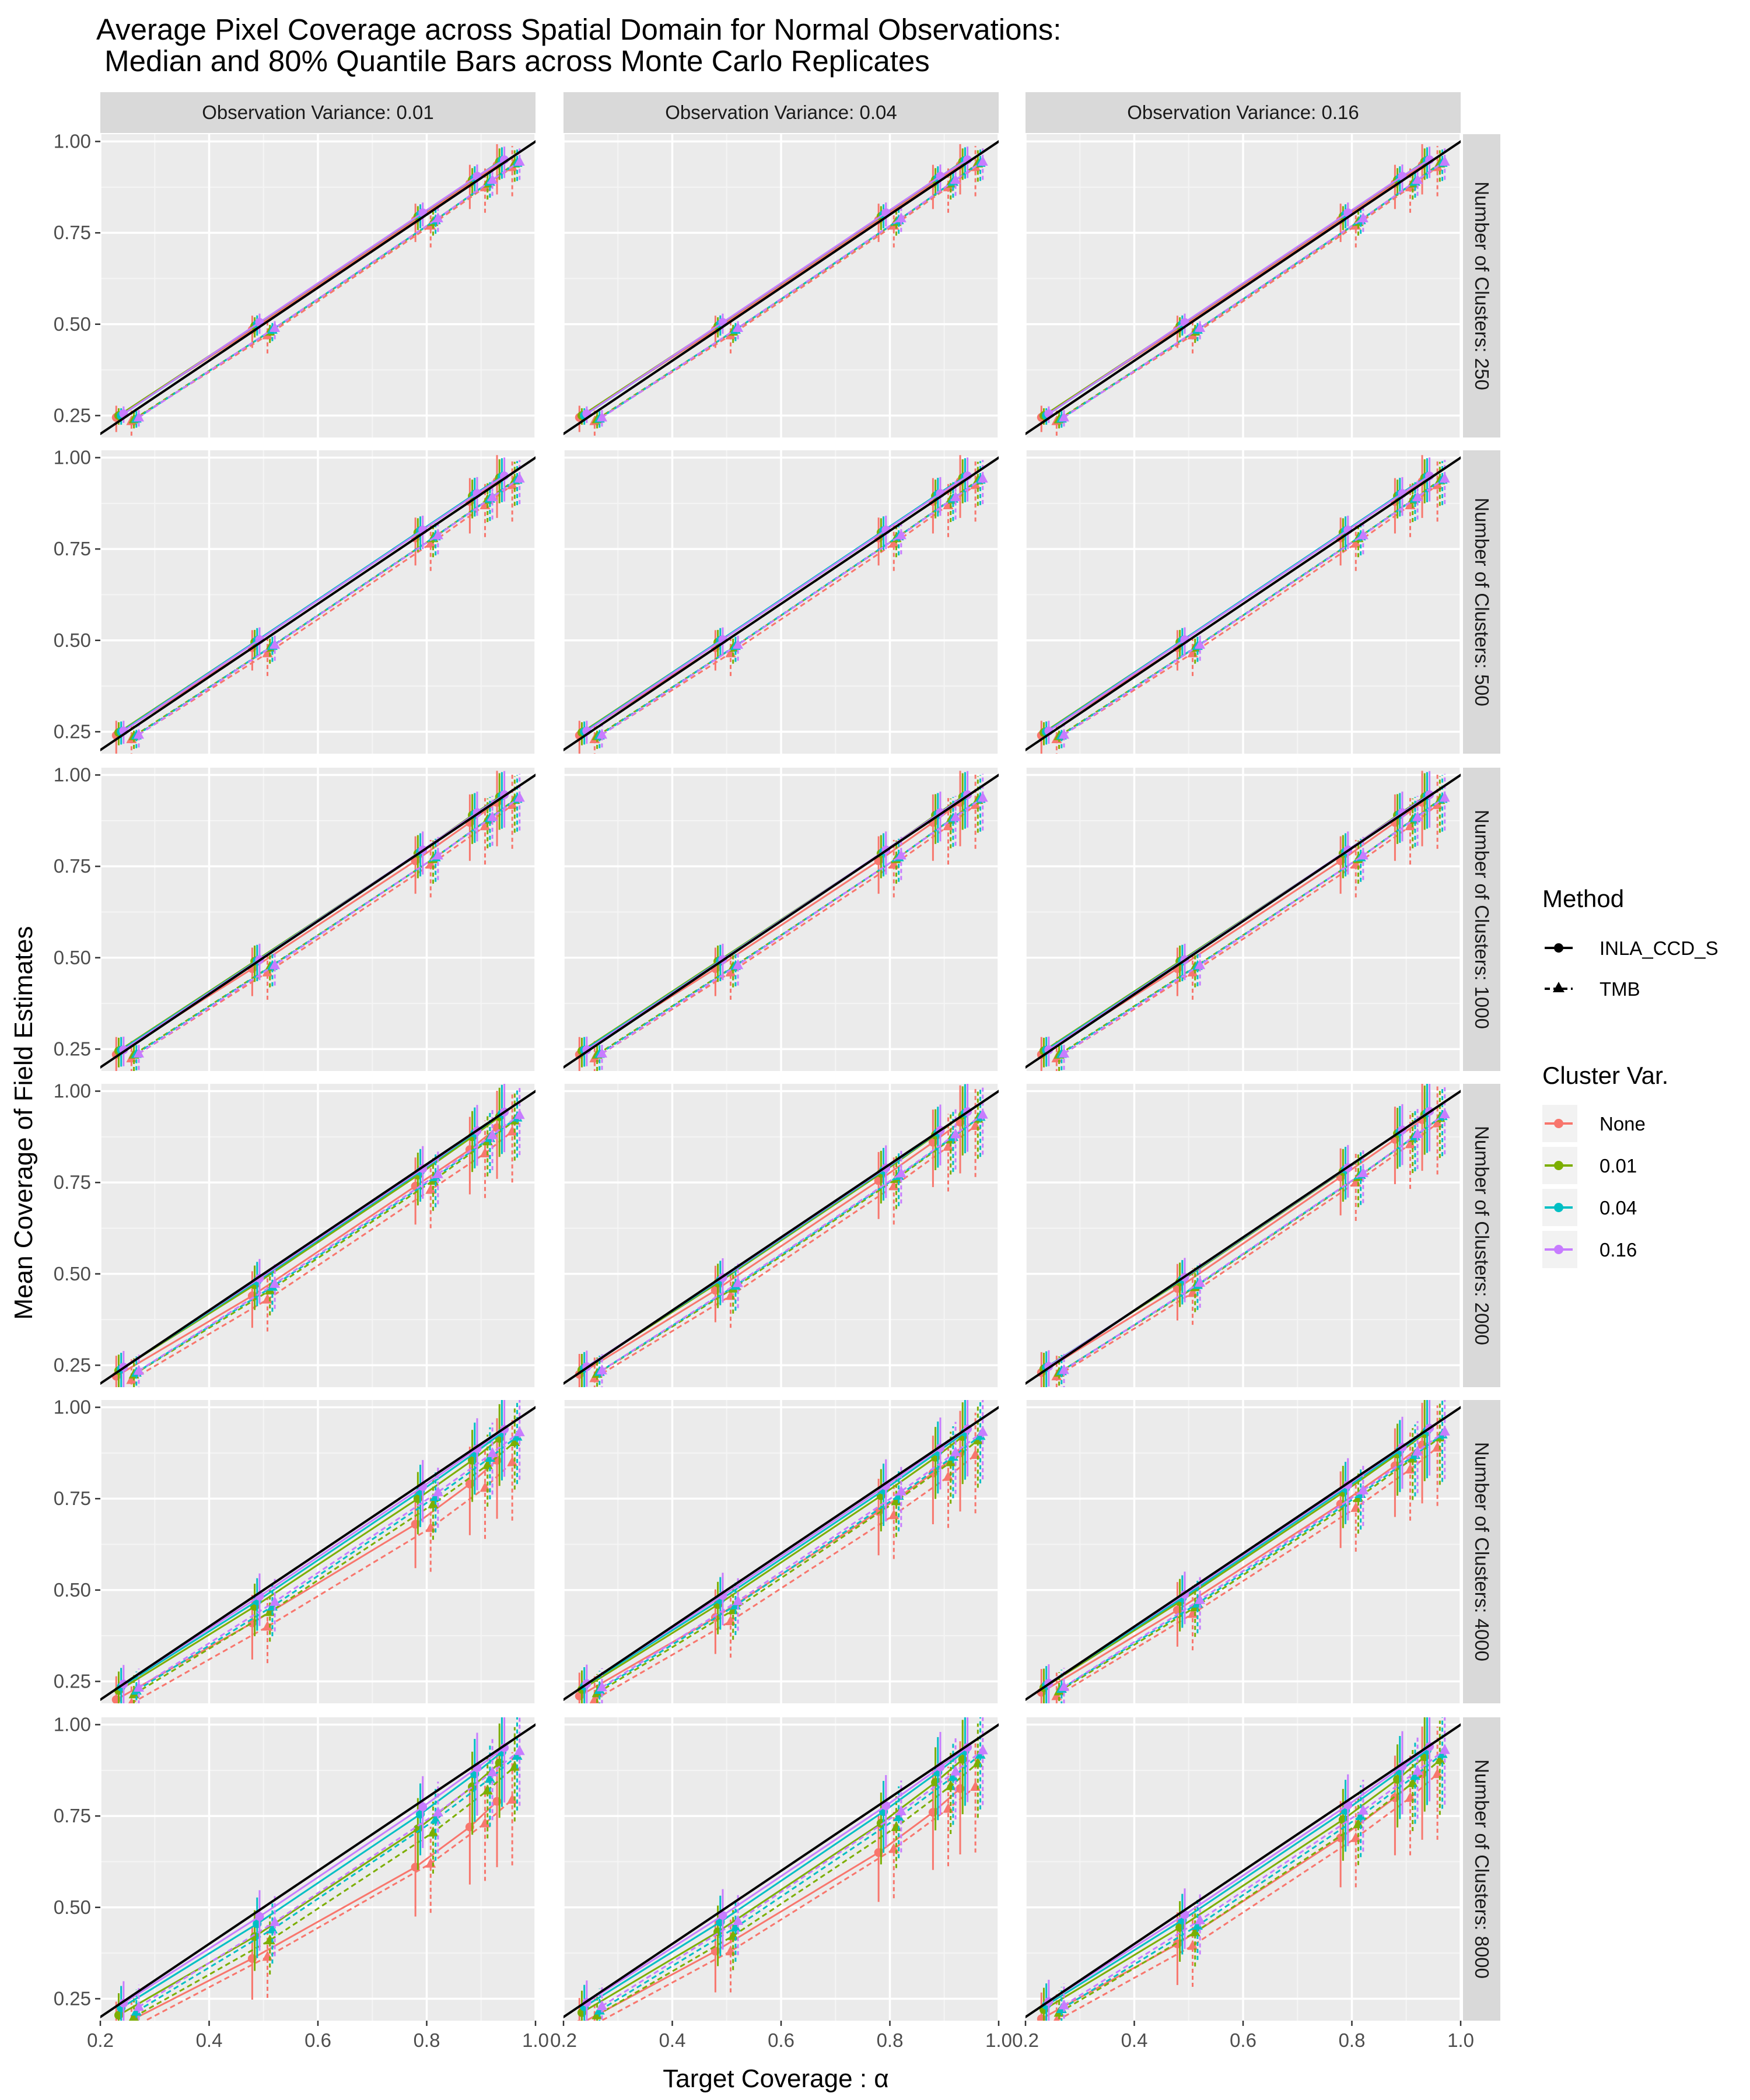 The height and width of the screenshot is (2100, 1750). Describe the element at coordinates (1605, 1075) in the screenshot. I see `legend-cluster-title: Cluster Var.` at that location.